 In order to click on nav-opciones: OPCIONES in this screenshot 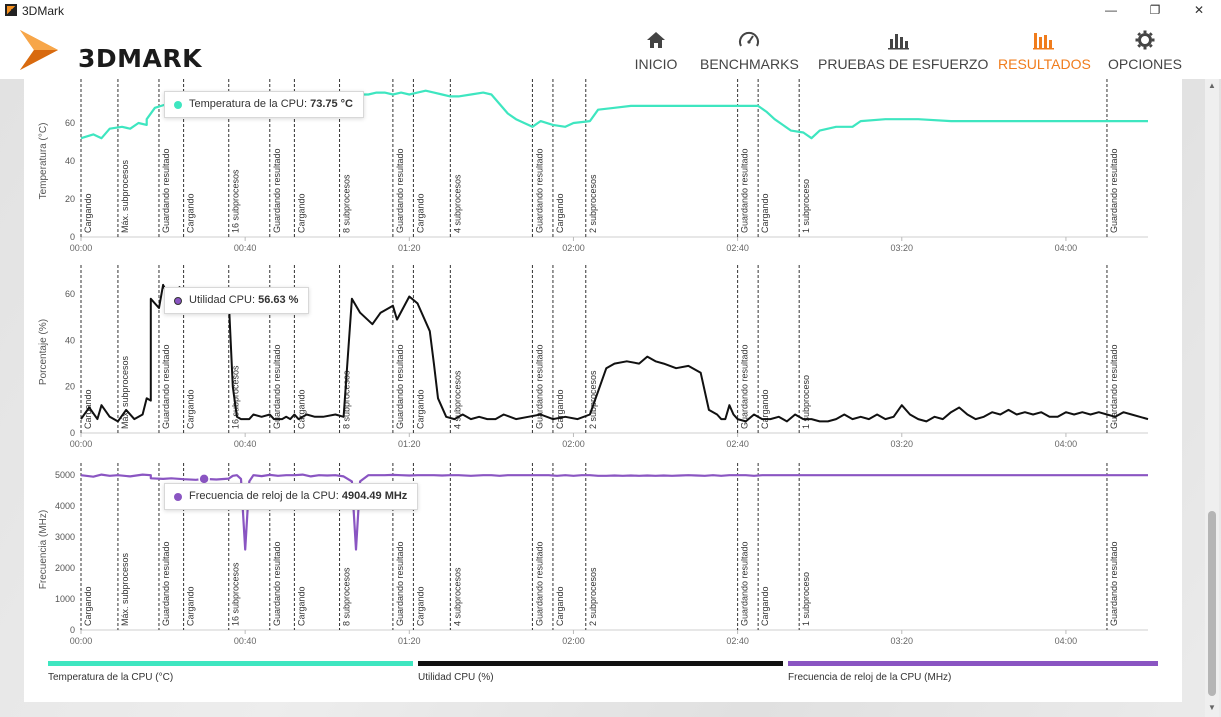, I will do `click(1145, 50)`.